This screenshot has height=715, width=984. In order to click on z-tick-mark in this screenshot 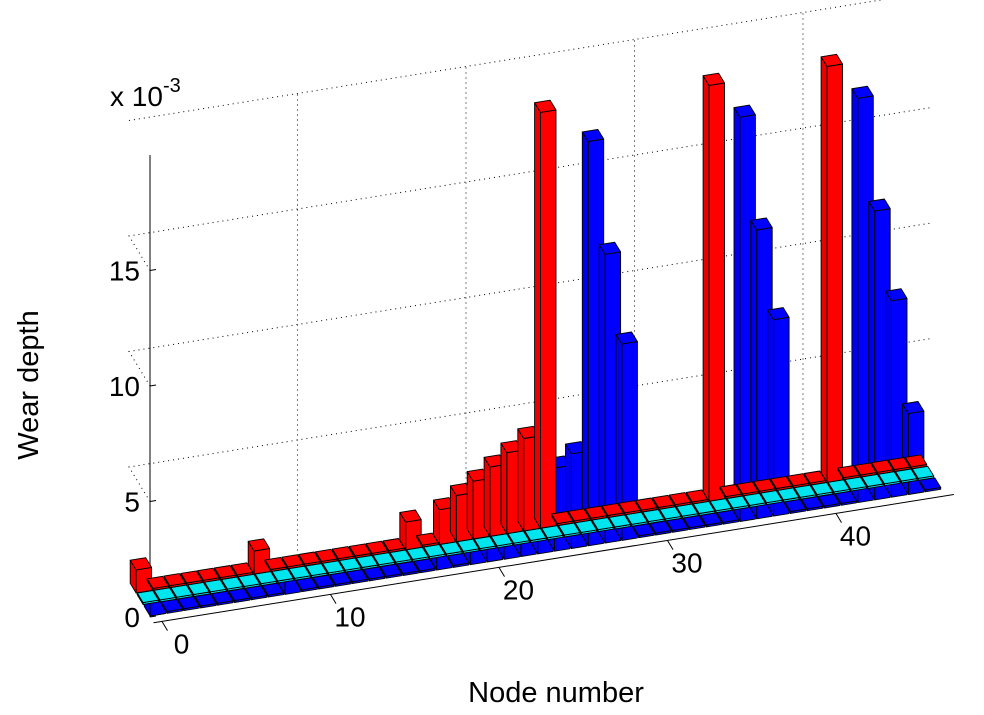, I will do `click(153, 501)`.